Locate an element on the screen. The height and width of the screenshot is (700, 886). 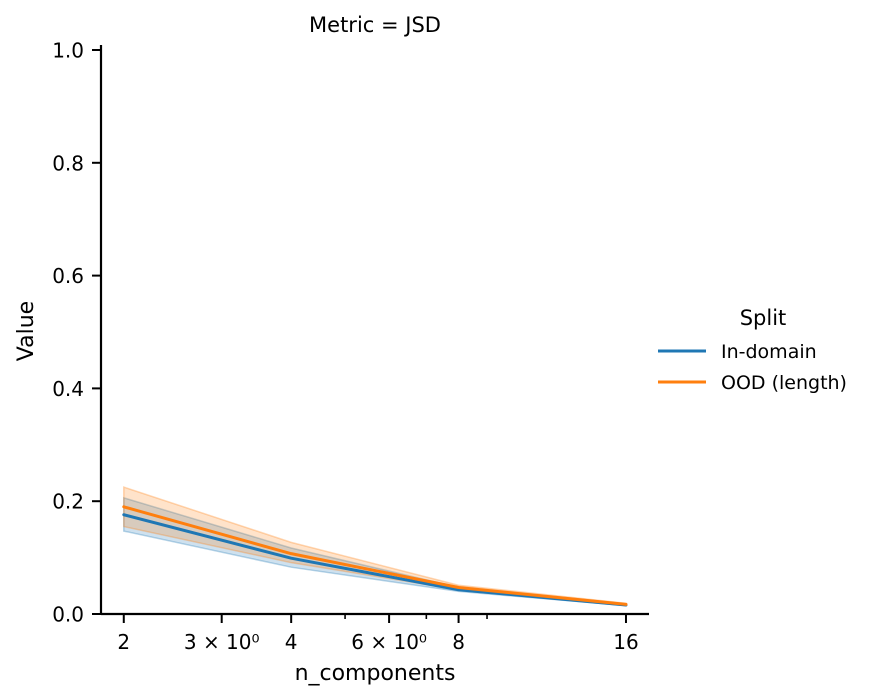
y-tick-label-0: 0.0 is located at coordinates (68, 615).